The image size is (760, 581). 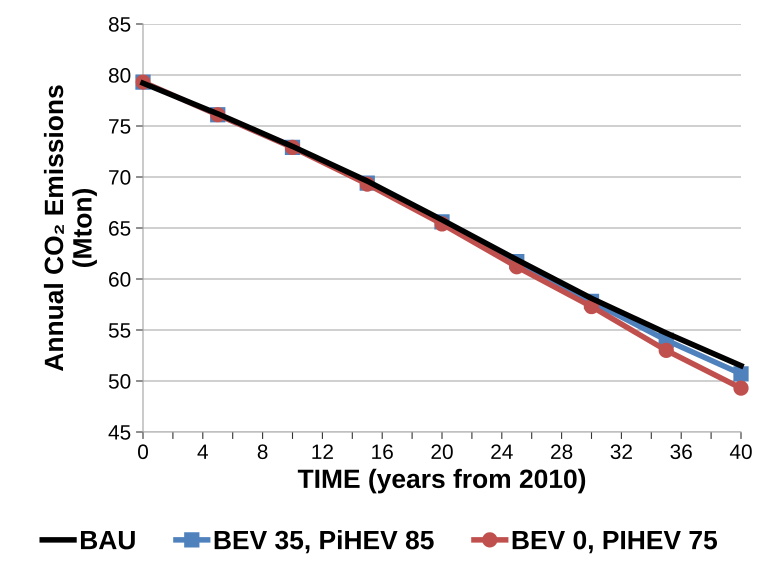 What do you see at coordinates (442, 481) in the screenshot?
I see `x-axis-title: TIME (years from 2010)` at bounding box center [442, 481].